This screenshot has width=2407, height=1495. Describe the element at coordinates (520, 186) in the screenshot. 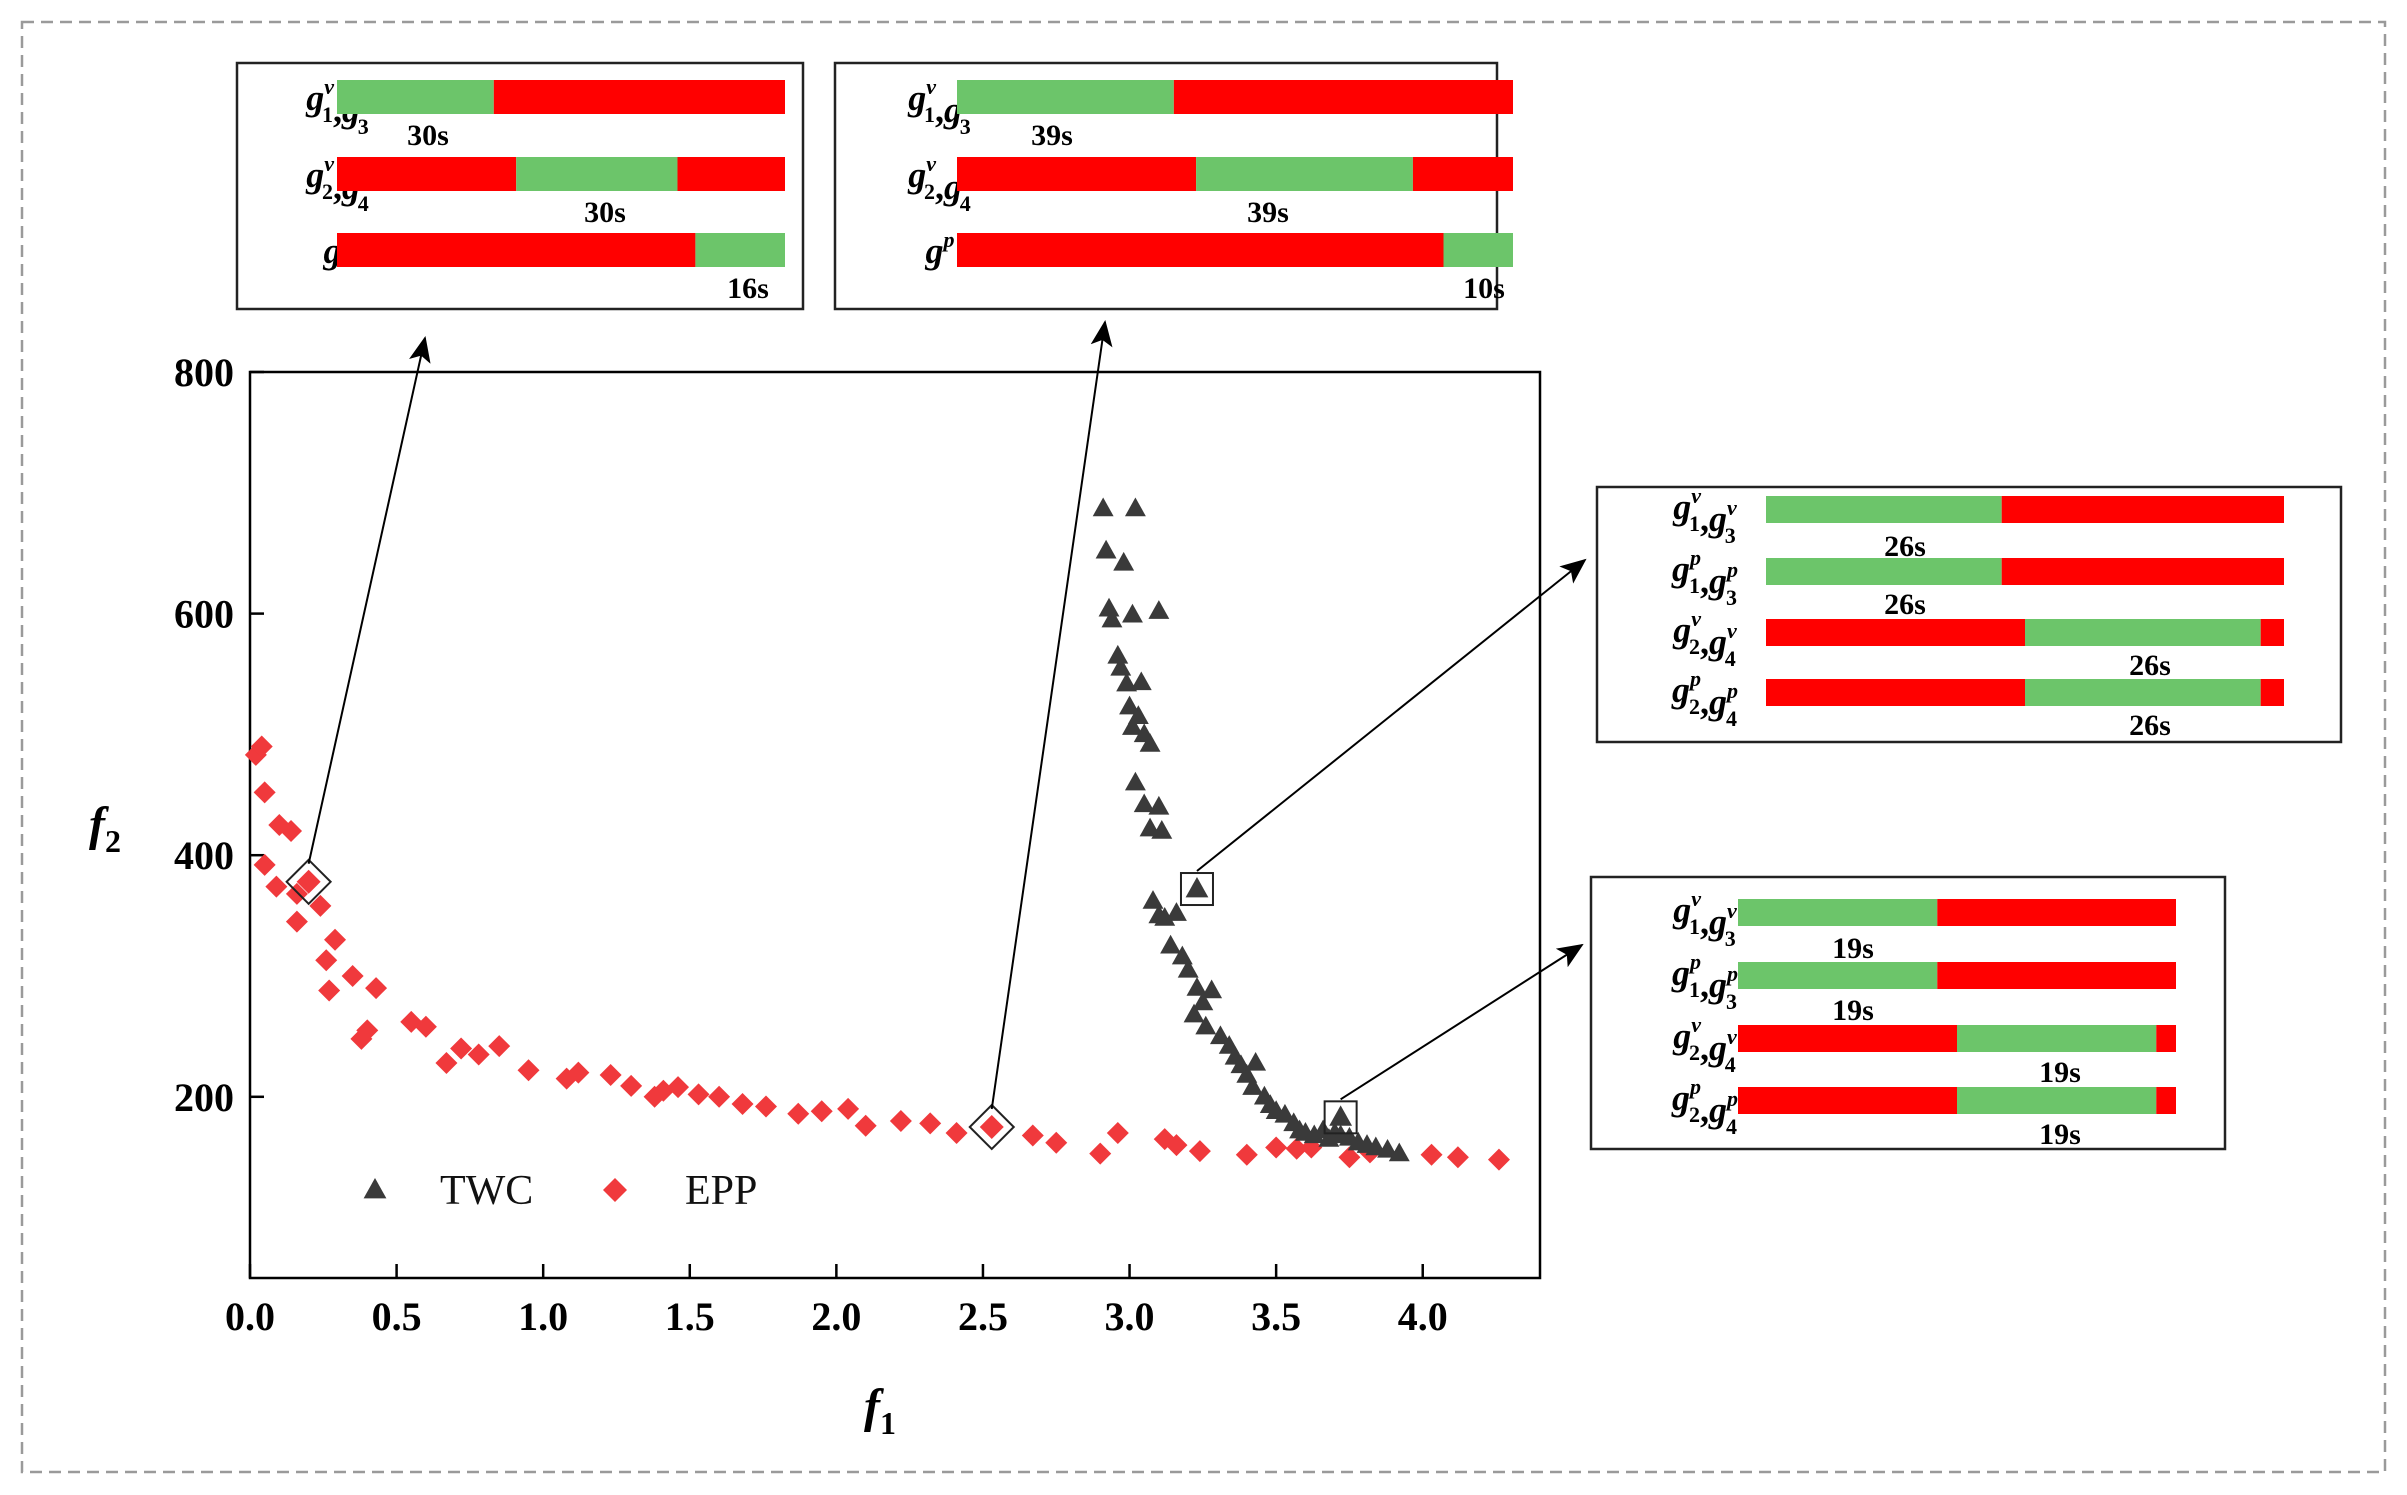

I see `timing-panel-epp-solution-1: gv1,gv330sgv2,gv430sgp 16s` at that location.